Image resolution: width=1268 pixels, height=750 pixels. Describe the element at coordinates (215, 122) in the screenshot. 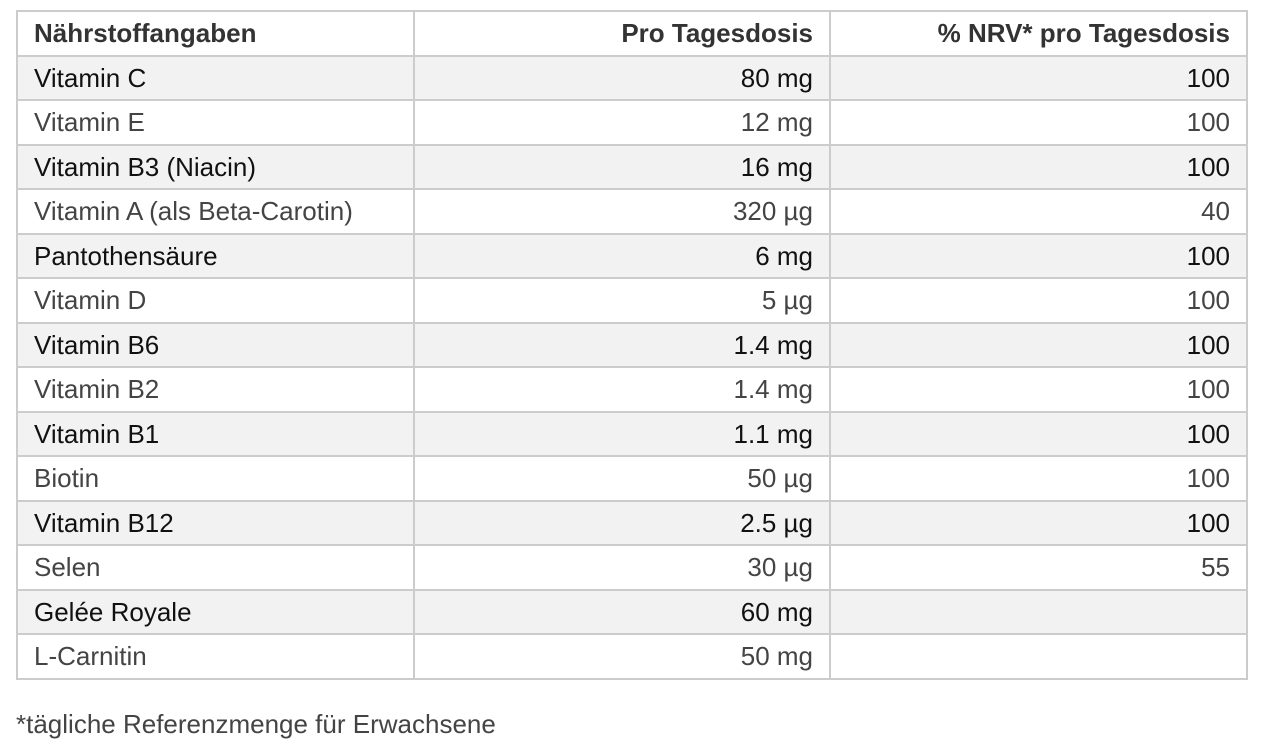

I see `nutrient-name: Vitamin E` at that location.